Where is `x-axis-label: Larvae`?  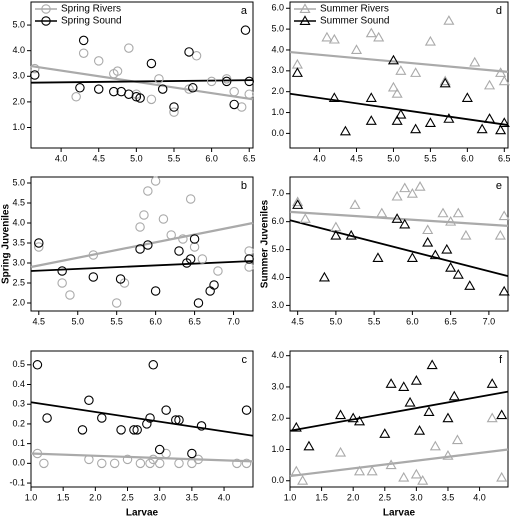 x-axis-label: Larvae is located at coordinates (399, 513).